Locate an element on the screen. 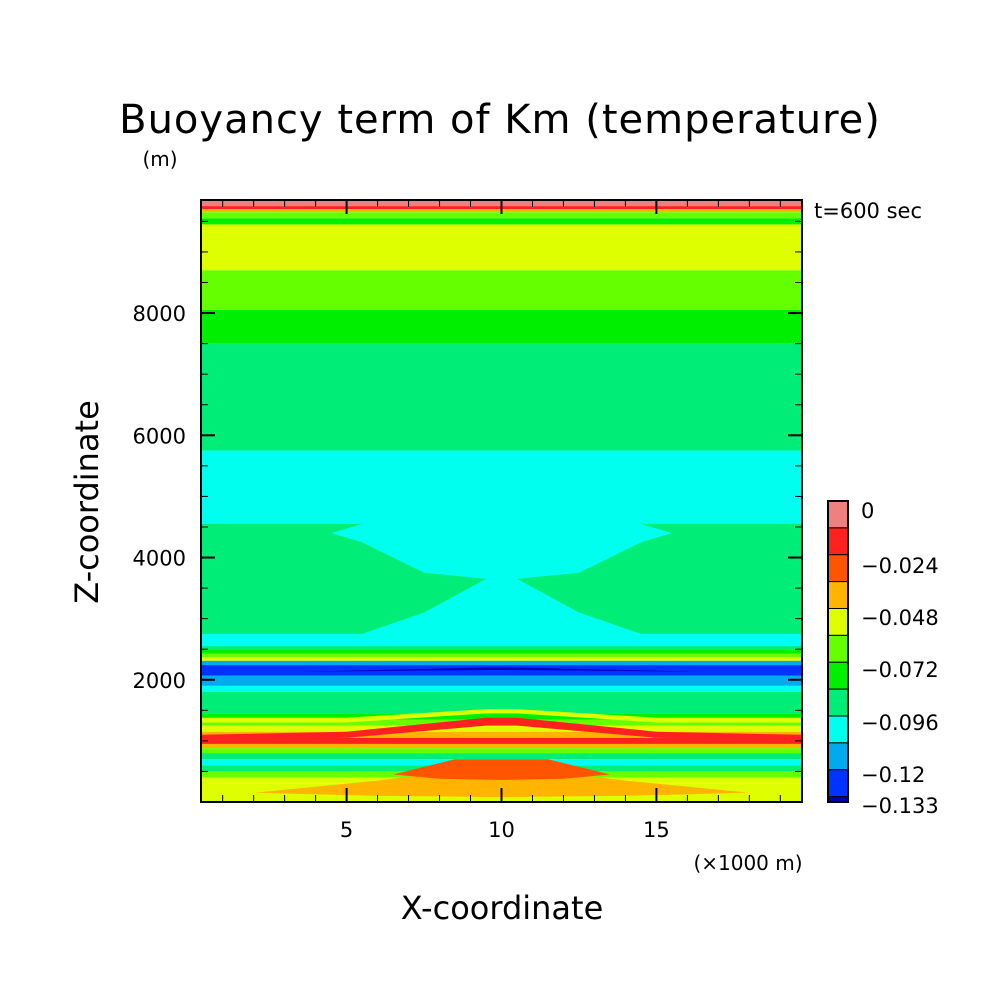 This screenshot has height=1004, width=1004. colorbar-label: −0.133 is located at coordinates (900, 806).